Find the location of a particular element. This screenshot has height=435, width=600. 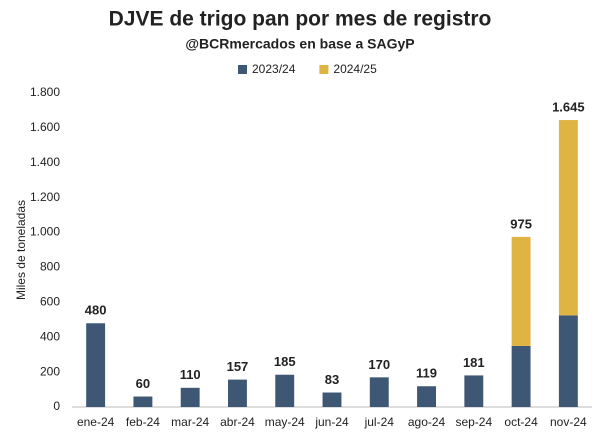

y-tick-label: 1.600 is located at coordinates (45, 127).